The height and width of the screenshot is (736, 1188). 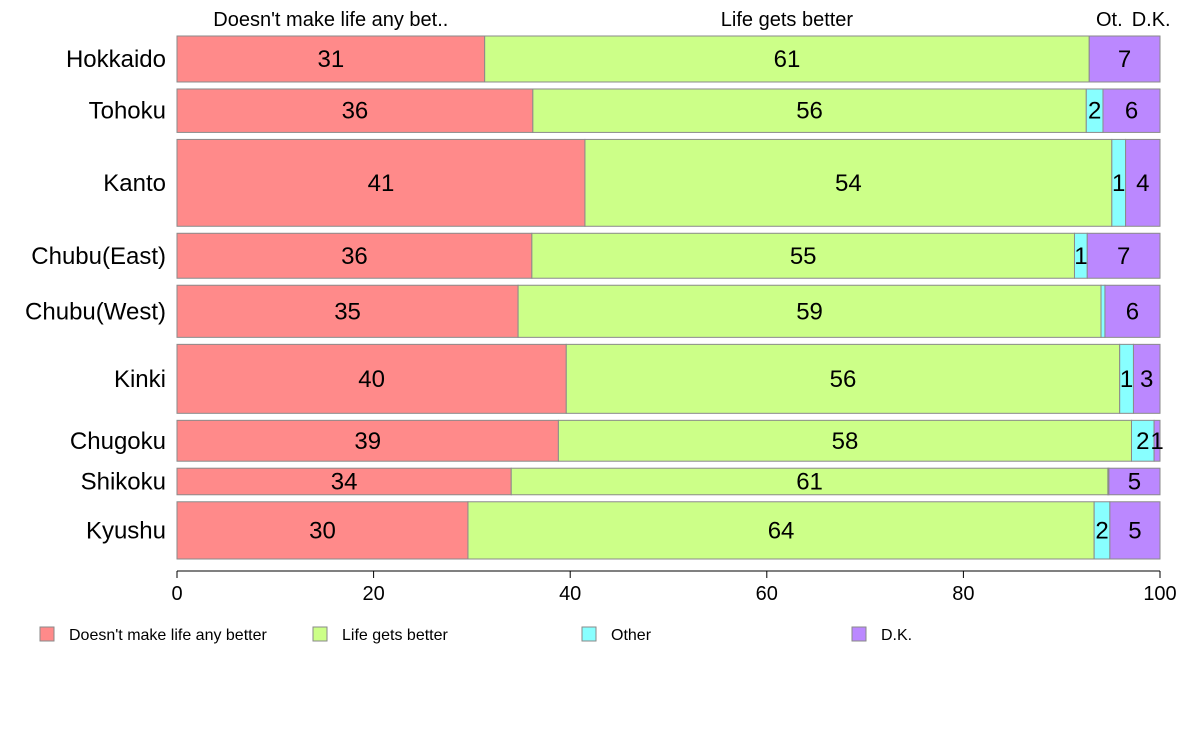 I want to click on bar-row-chubu-west: Chubu(West) 35 59 6, so click(x=593, y=311).